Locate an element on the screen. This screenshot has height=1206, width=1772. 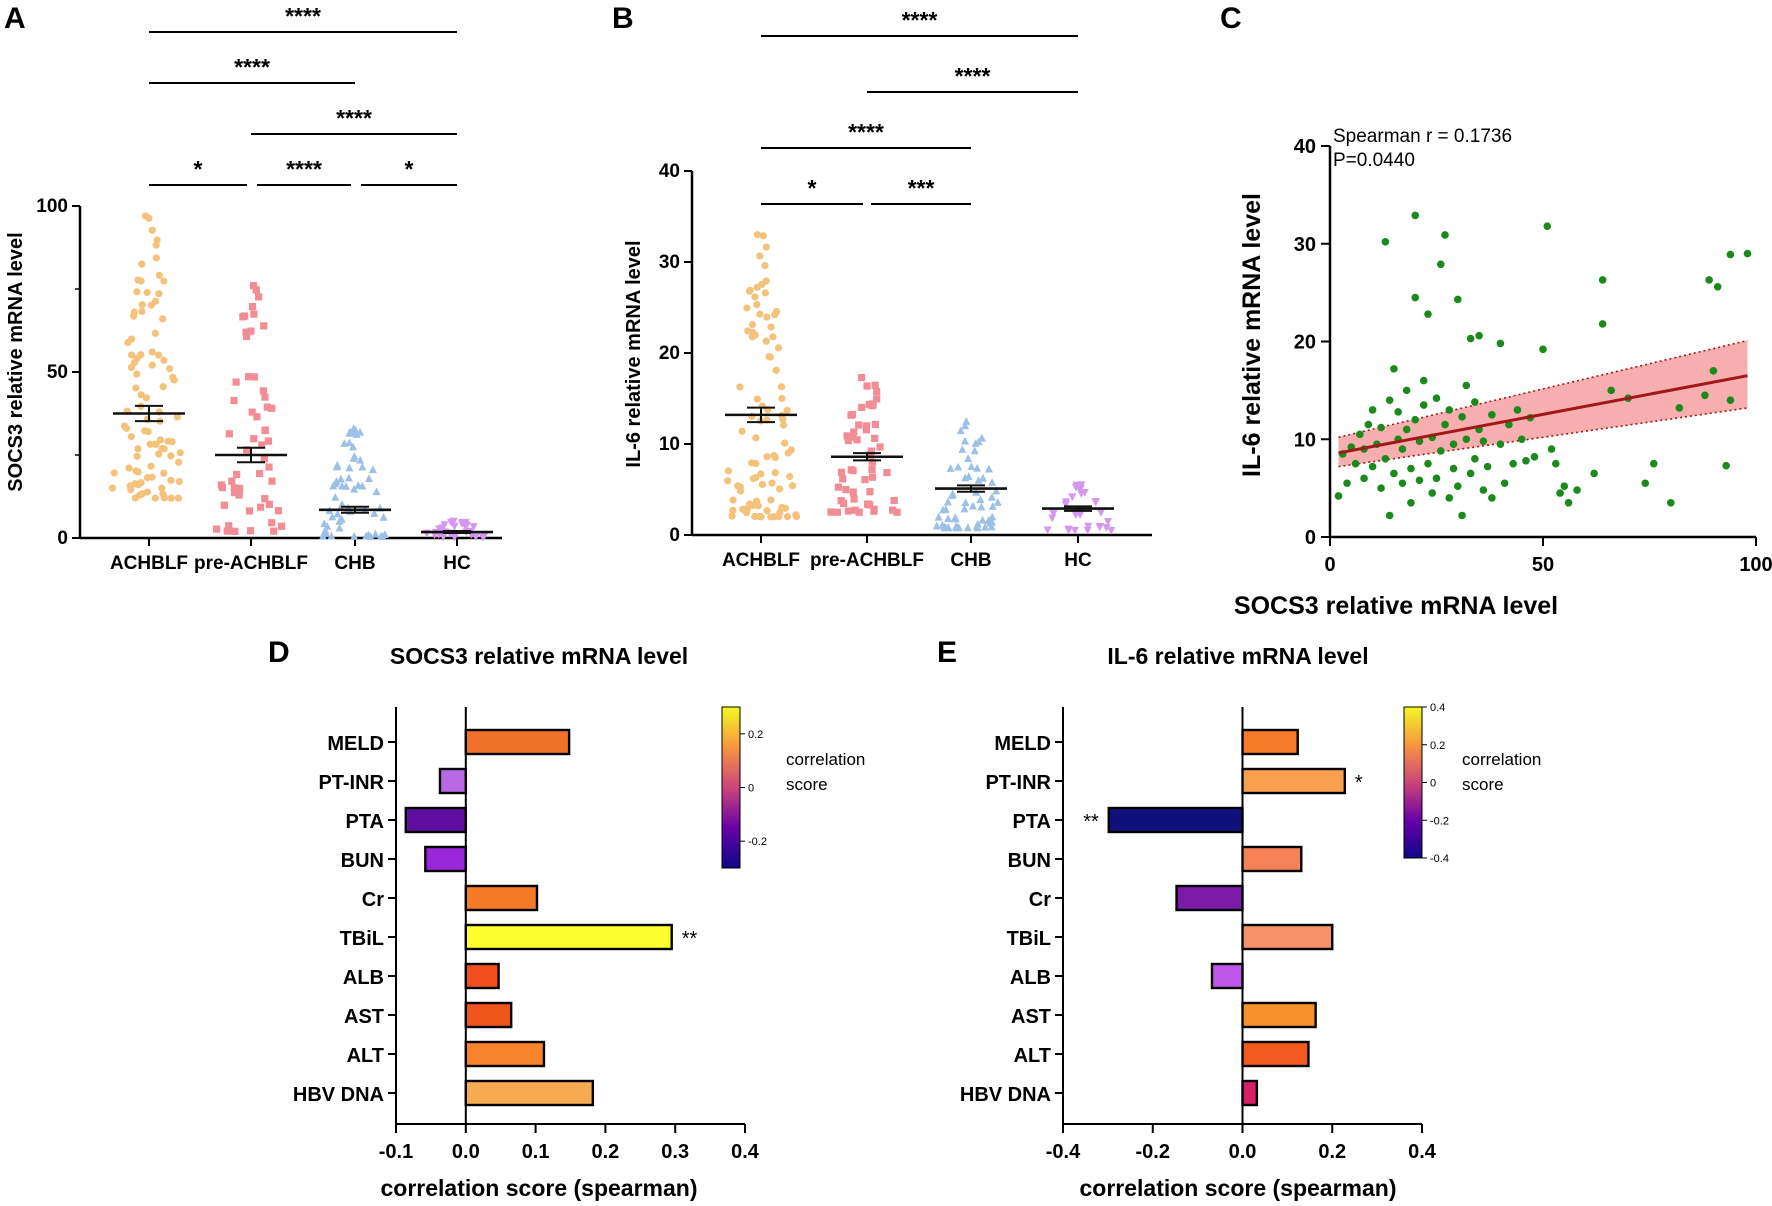
category-label: TBiL is located at coordinates (1029, 939).